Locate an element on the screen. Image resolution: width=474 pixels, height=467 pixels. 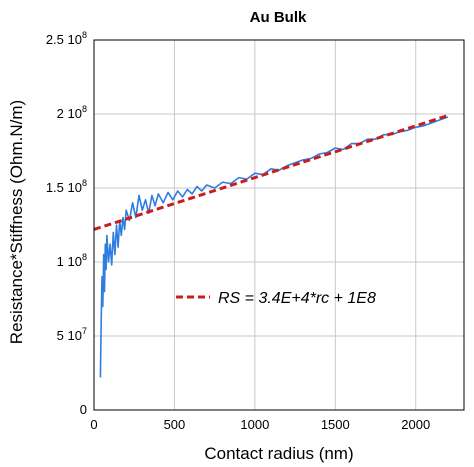
x-tick-label: 1500 is located at coordinates (335, 424).